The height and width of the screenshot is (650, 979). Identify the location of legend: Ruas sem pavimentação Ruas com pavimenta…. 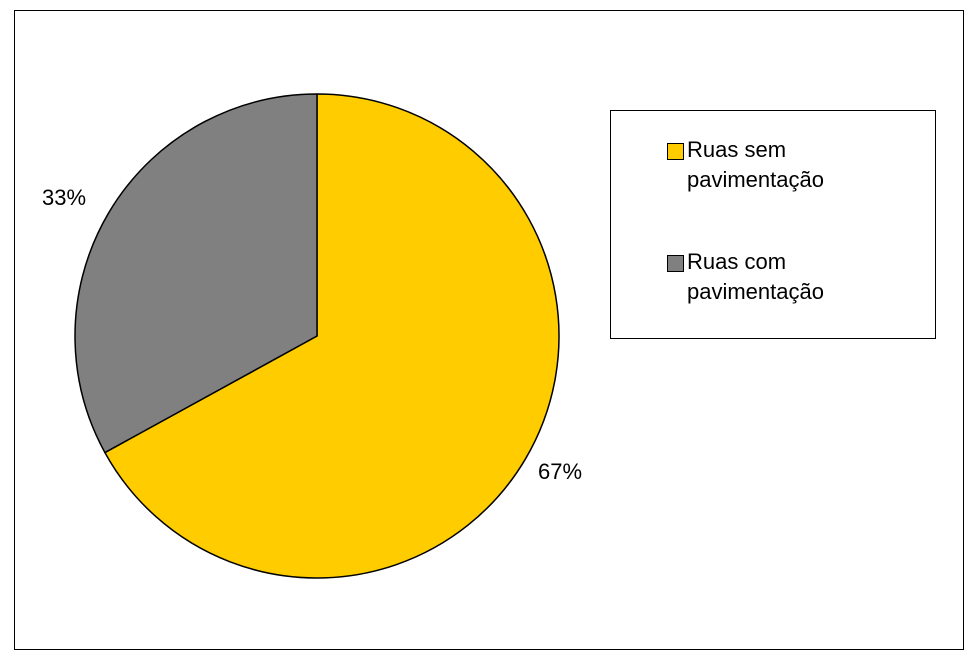
(773, 224).